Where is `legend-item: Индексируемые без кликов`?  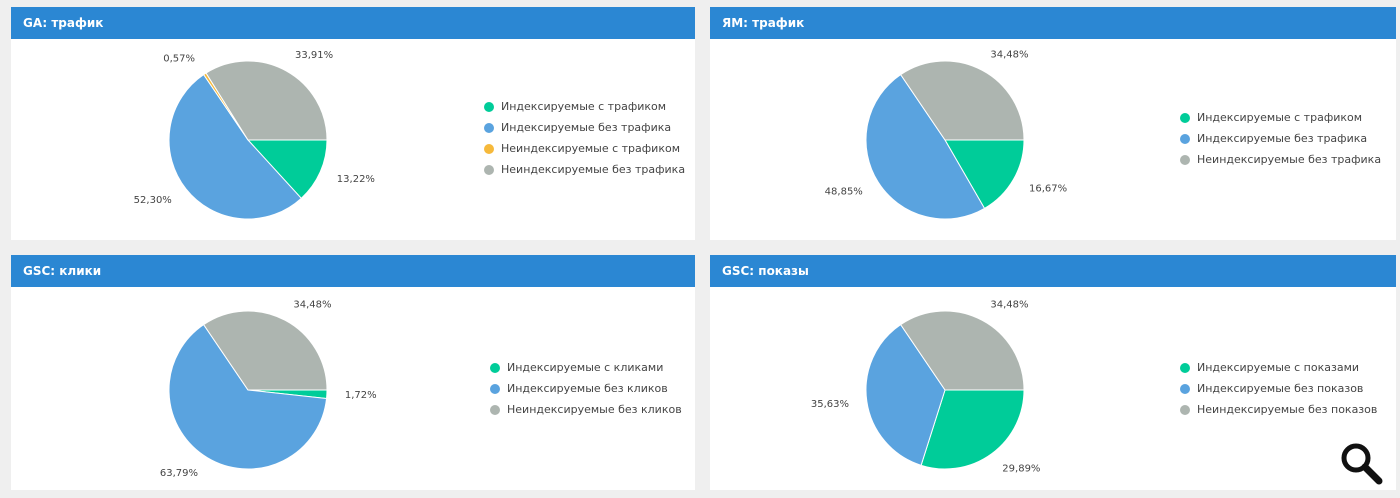 legend-item: Индексируемые без кликов is located at coordinates (586, 388).